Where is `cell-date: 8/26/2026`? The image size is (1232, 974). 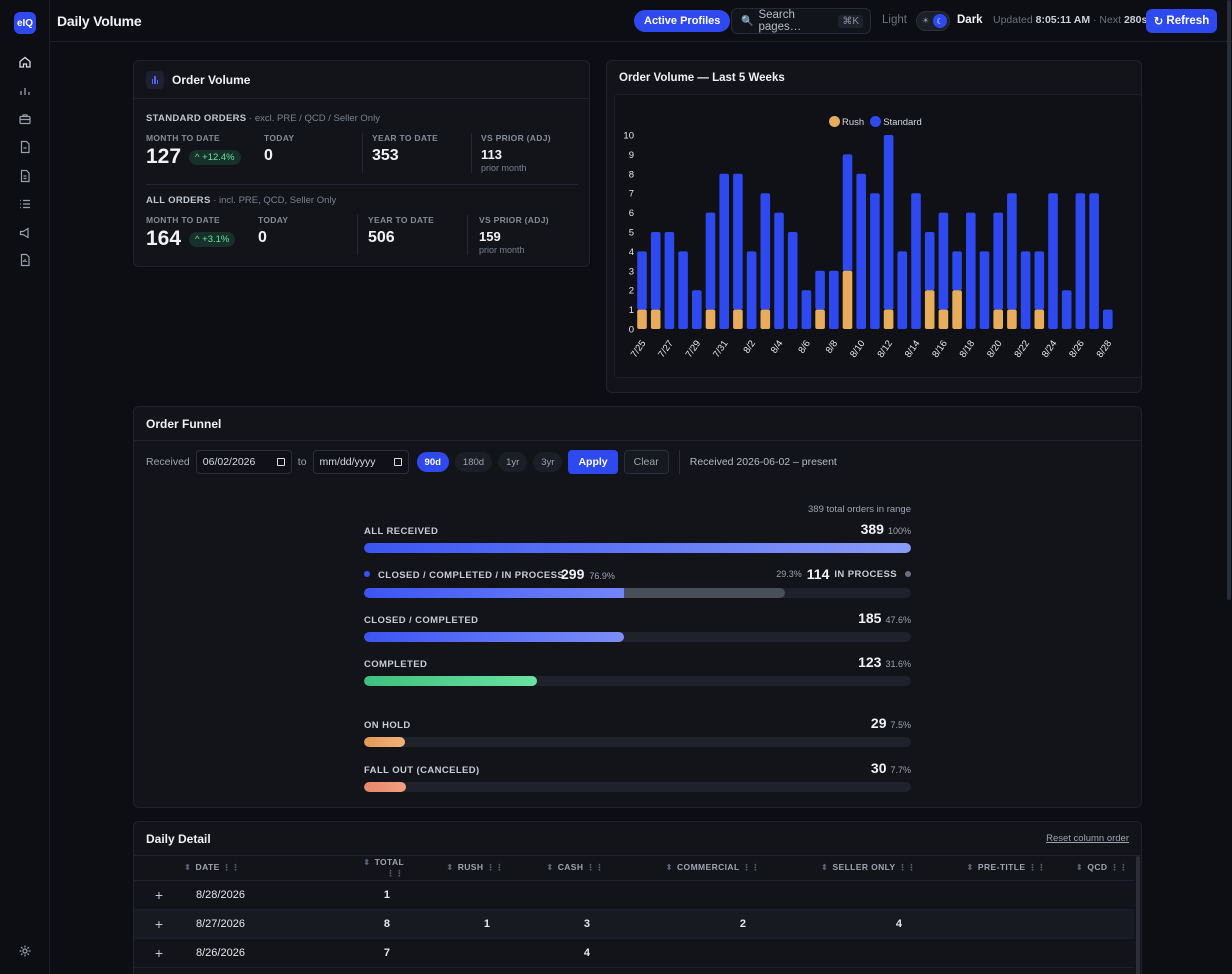
cell-date: 8/26/2026 is located at coordinates (220, 952).